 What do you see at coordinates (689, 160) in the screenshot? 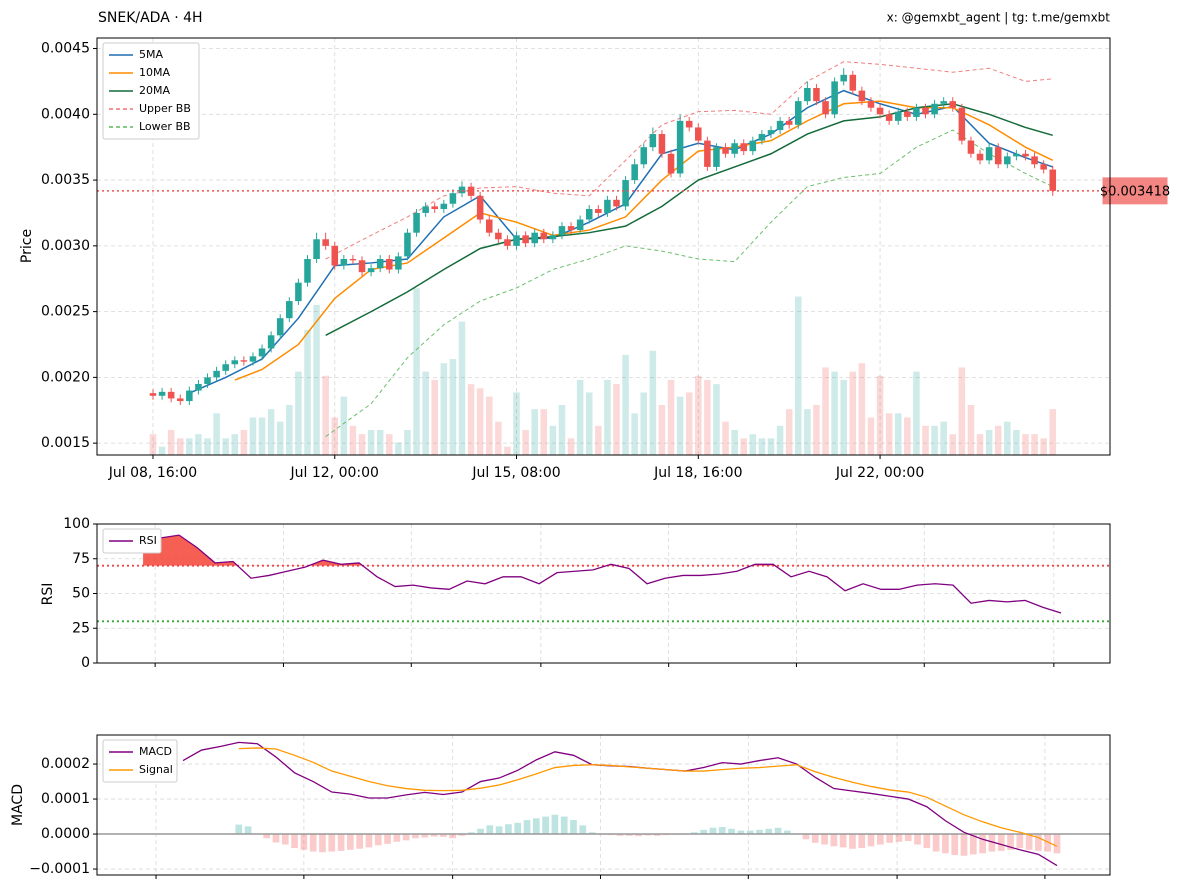
I see `line-upper-bb` at bounding box center [689, 160].